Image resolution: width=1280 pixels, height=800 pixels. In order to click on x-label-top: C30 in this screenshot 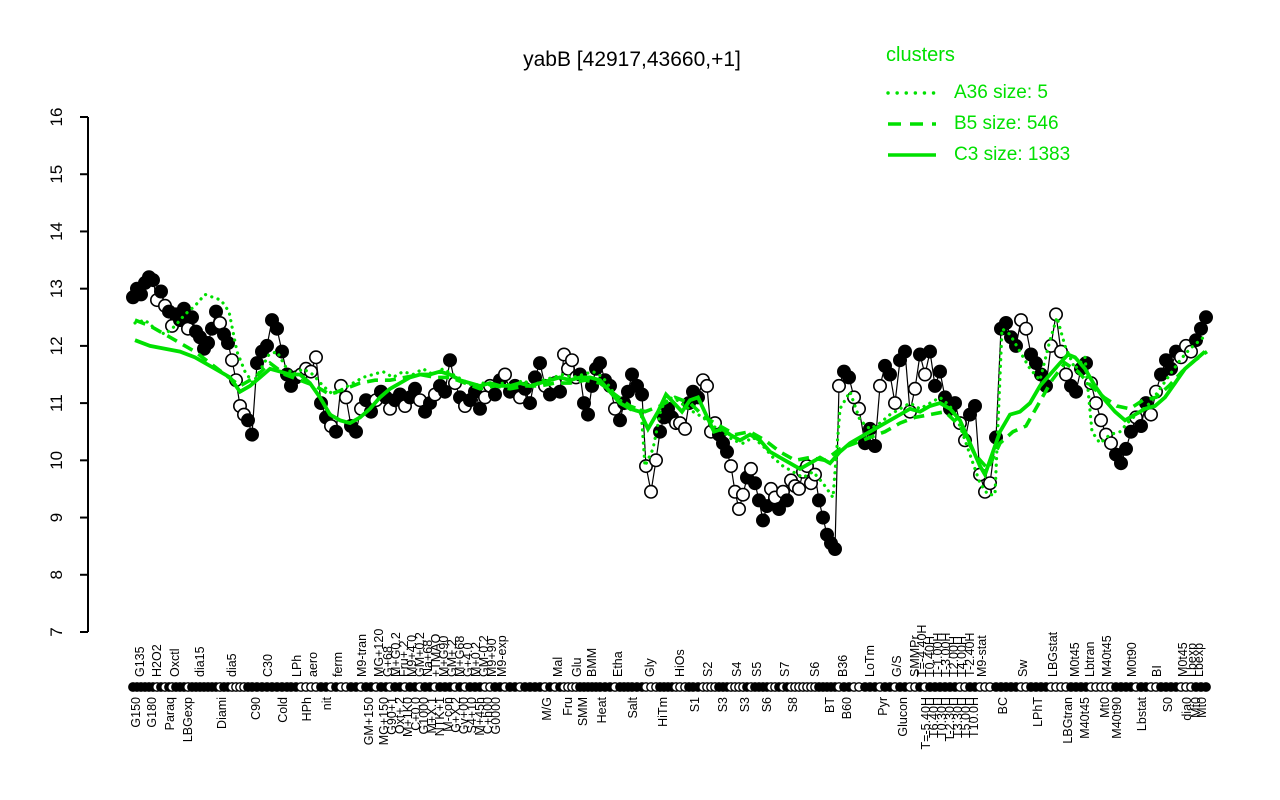, I will do `click(268, 665)`.